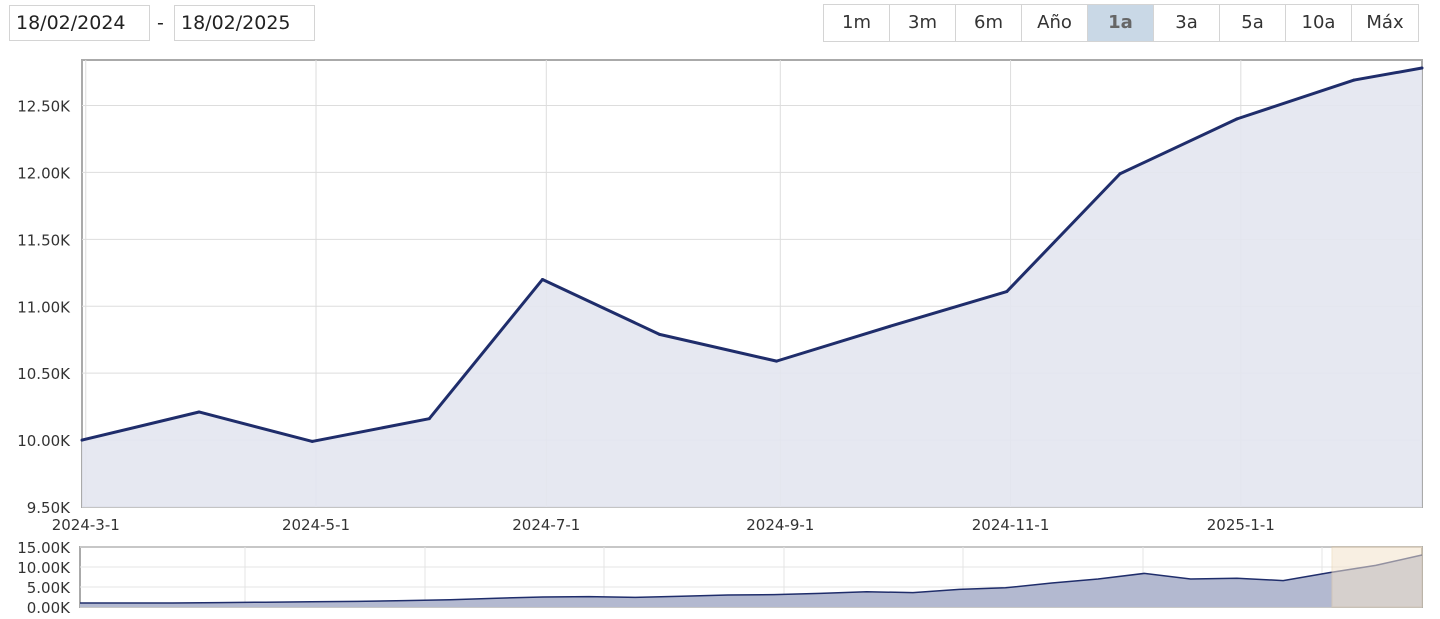  I want to click on y-tick-label: 11.00K, so click(44, 307).